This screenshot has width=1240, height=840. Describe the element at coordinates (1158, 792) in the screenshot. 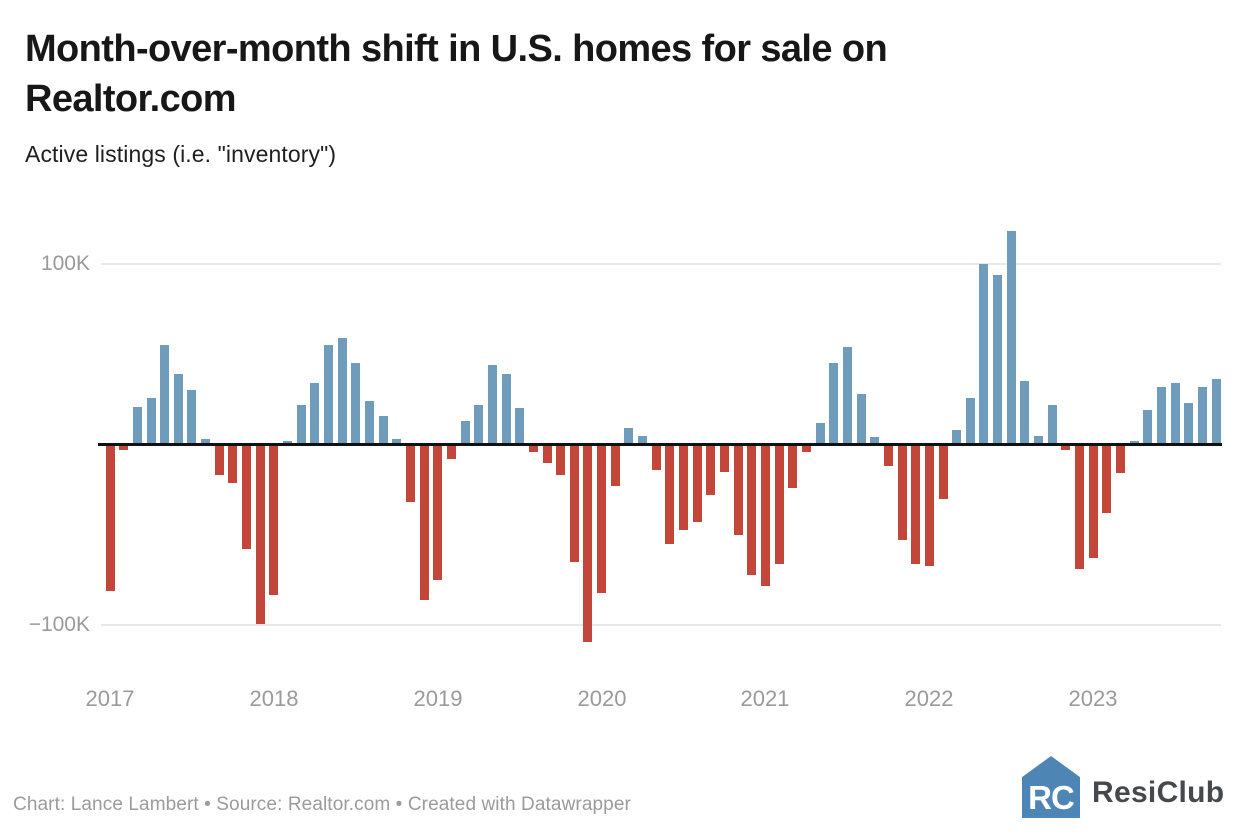

I see `resiclub-logo-text: ResiClub` at that location.